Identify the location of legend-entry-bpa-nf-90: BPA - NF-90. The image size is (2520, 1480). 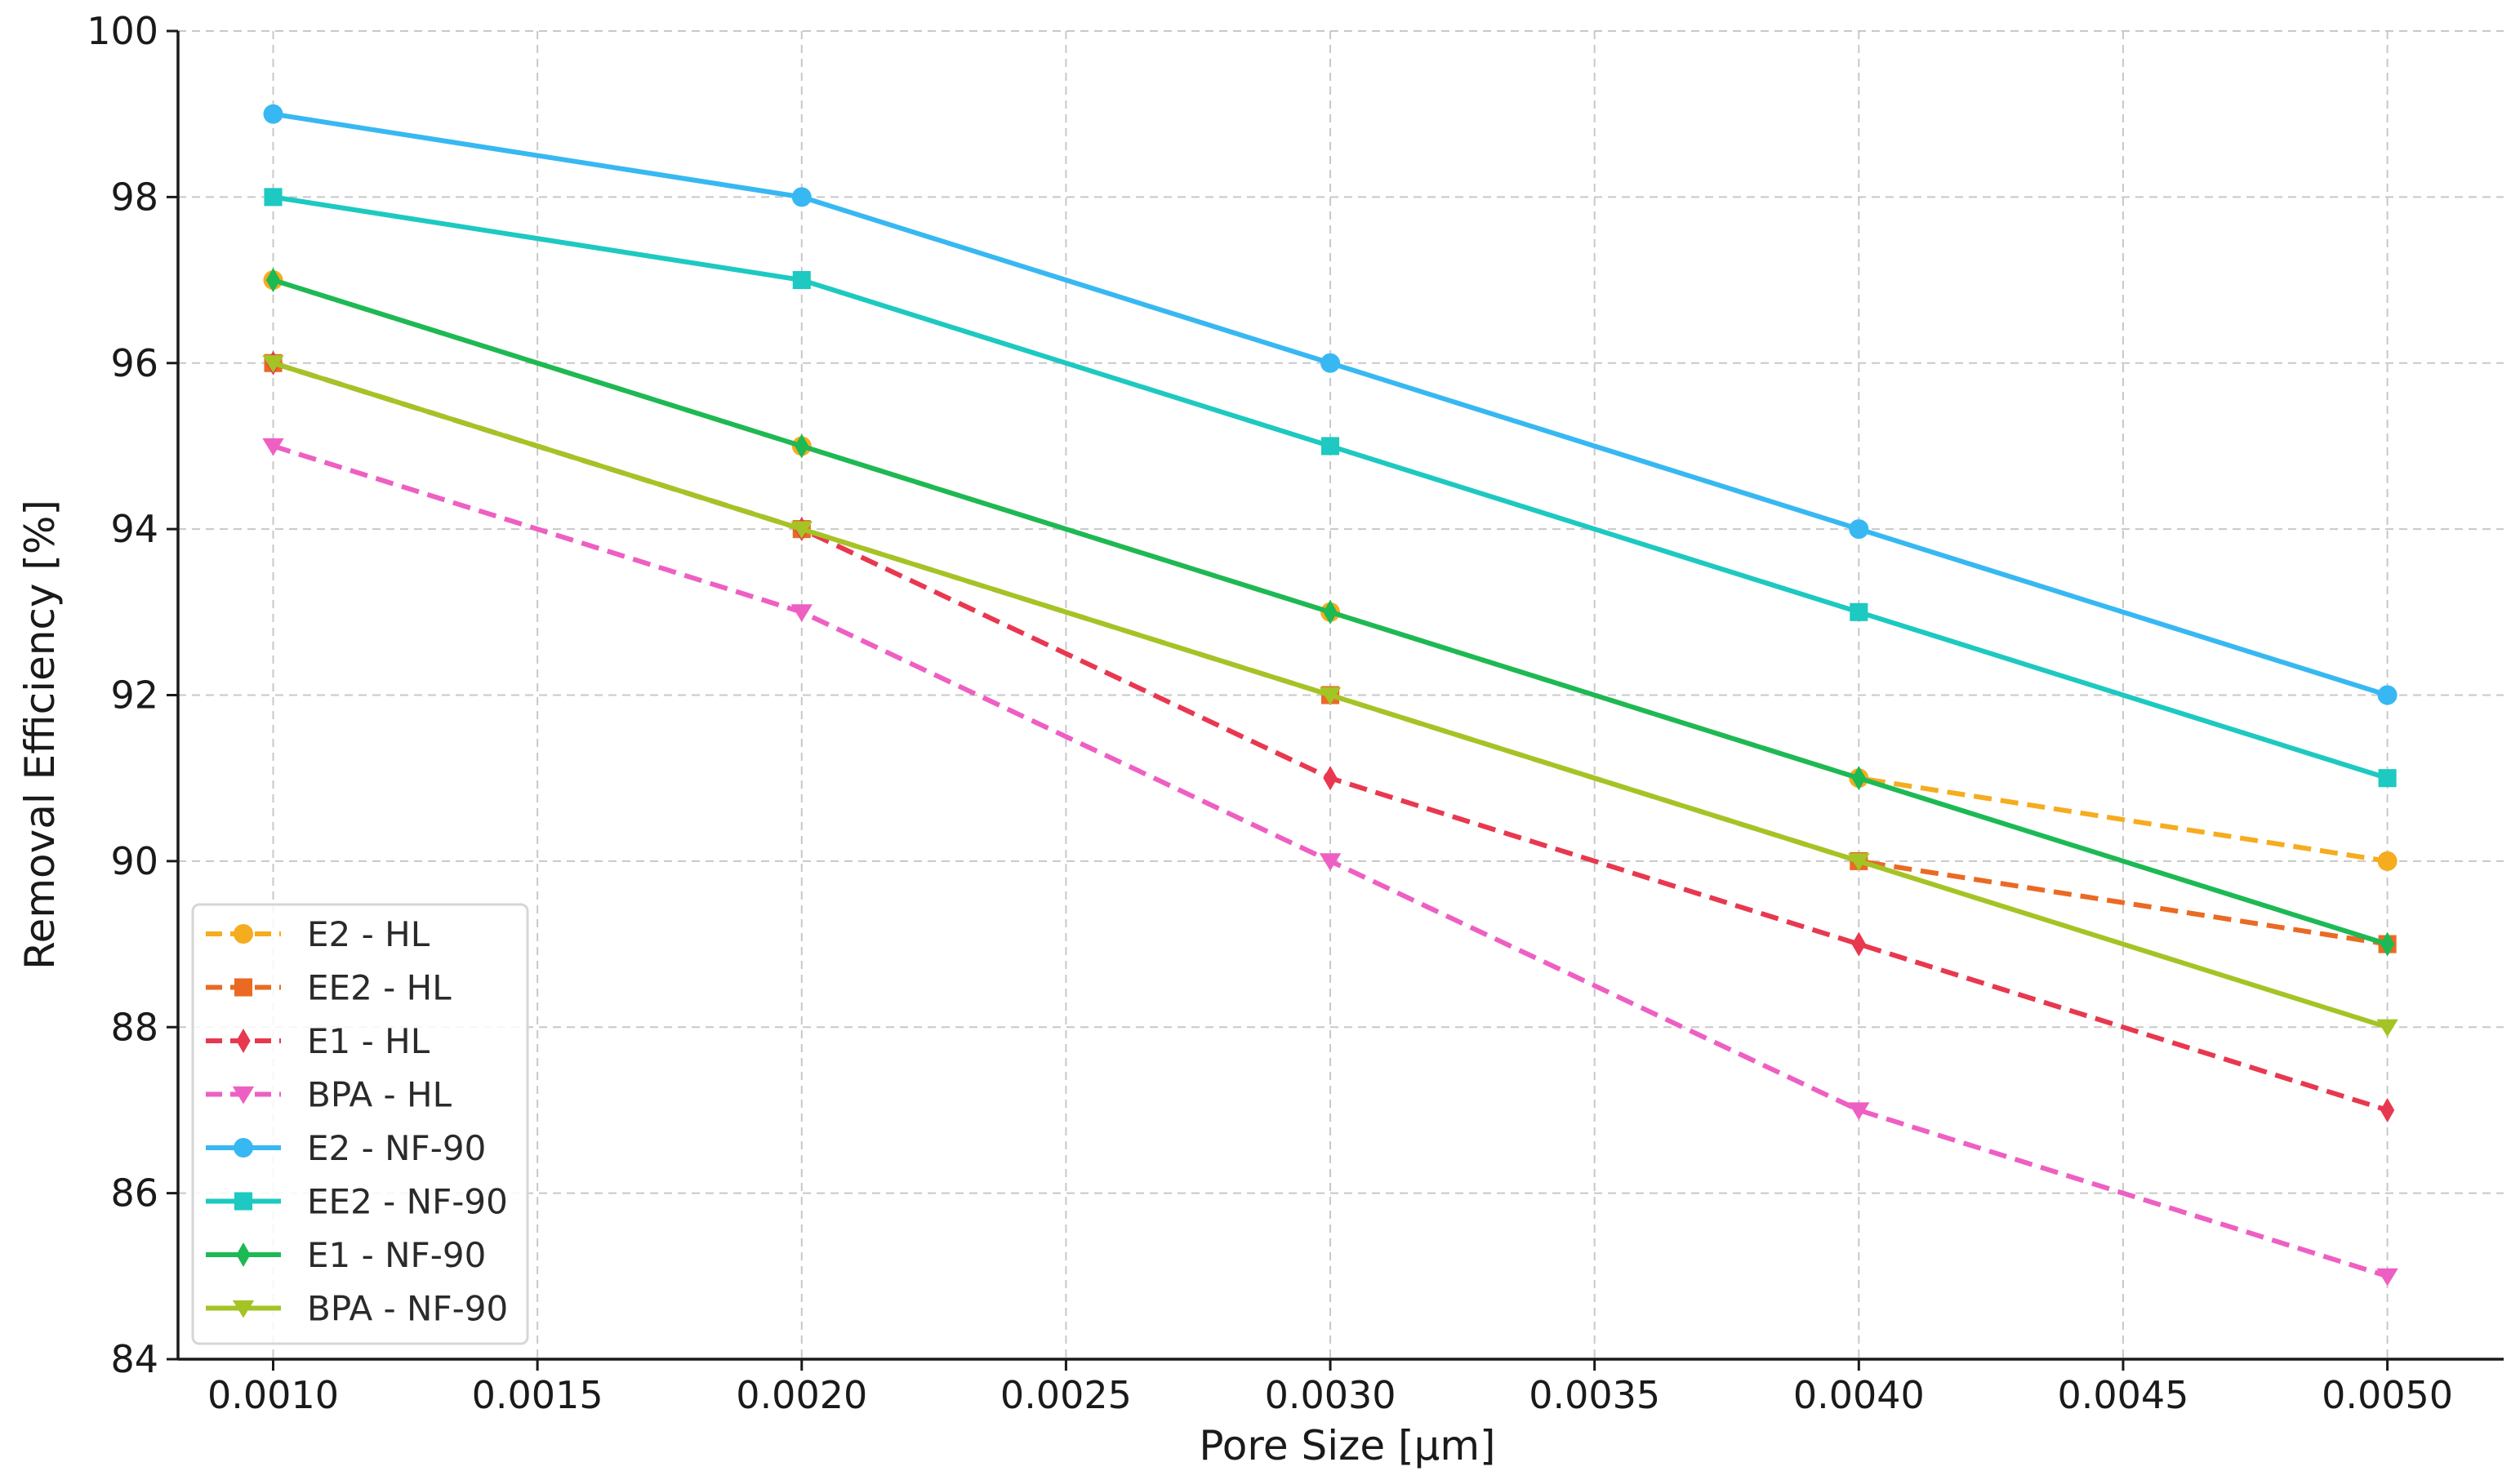
(357, 1309).